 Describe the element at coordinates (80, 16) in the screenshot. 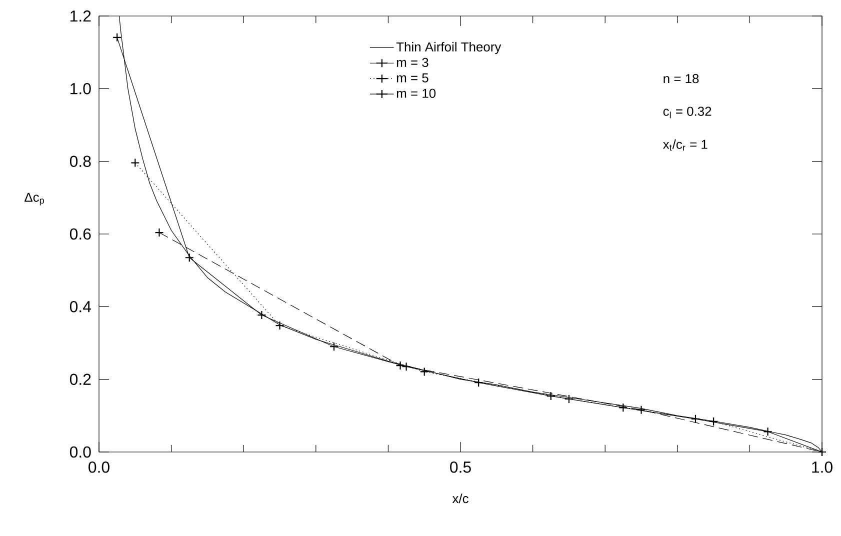

I see `y-tick-label: 1.2` at that location.